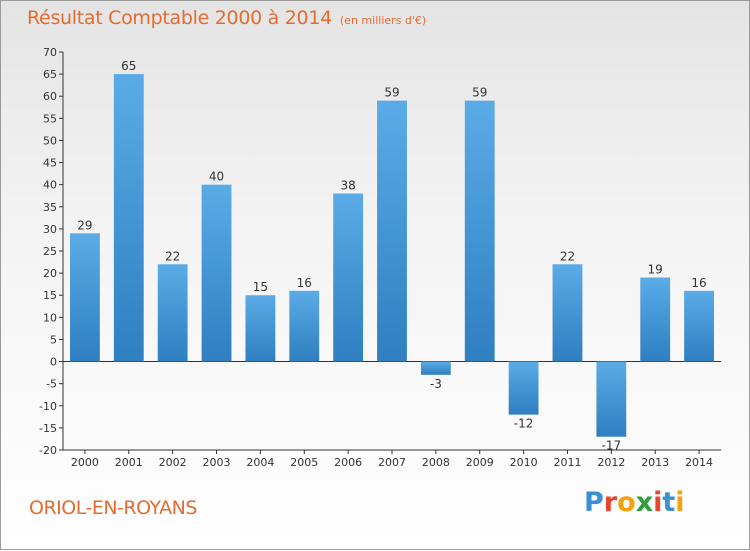 This screenshot has width=750, height=551. I want to click on y-tick-label: 55, so click(50, 118).